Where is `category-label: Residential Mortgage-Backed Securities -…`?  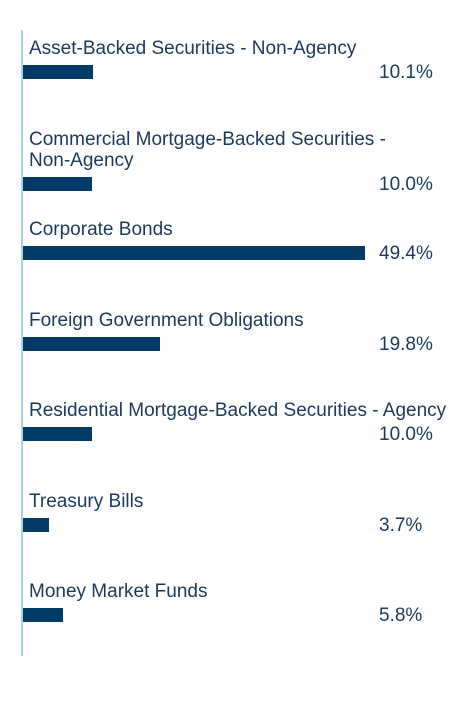
category-label: Residential Mortgage-Backed Securities -… is located at coordinates (238, 410).